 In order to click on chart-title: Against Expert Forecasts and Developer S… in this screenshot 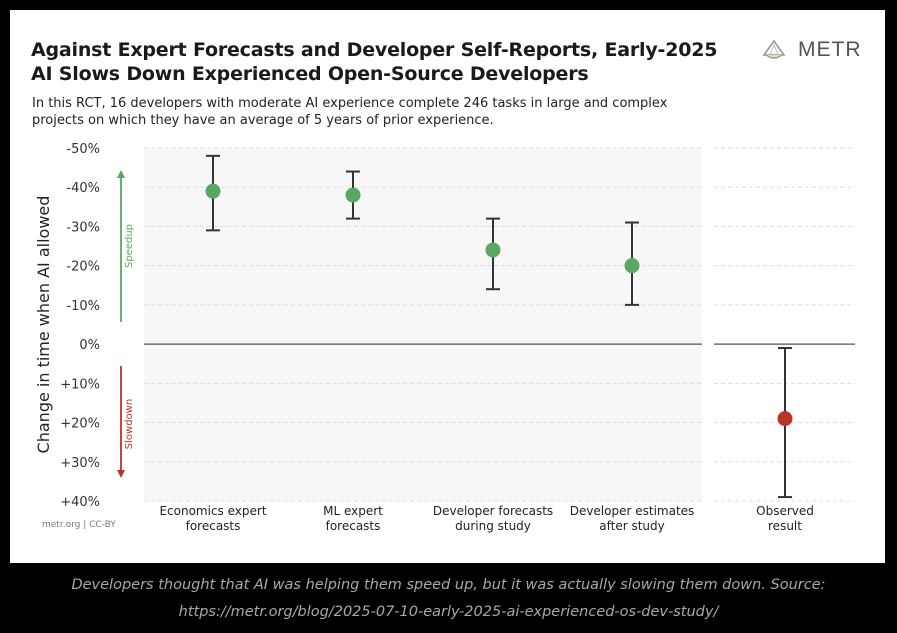, I will do `click(374, 62)`.